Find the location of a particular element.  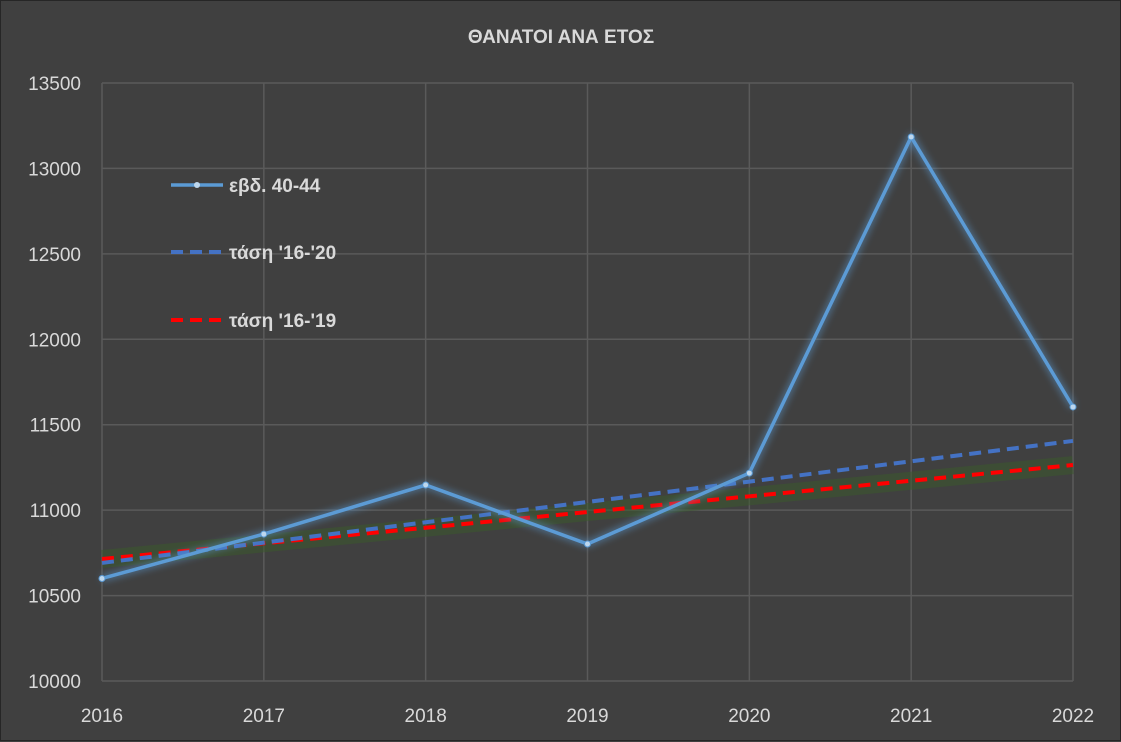

x-tick-label: 2016 is located at coordinates (102, 716).